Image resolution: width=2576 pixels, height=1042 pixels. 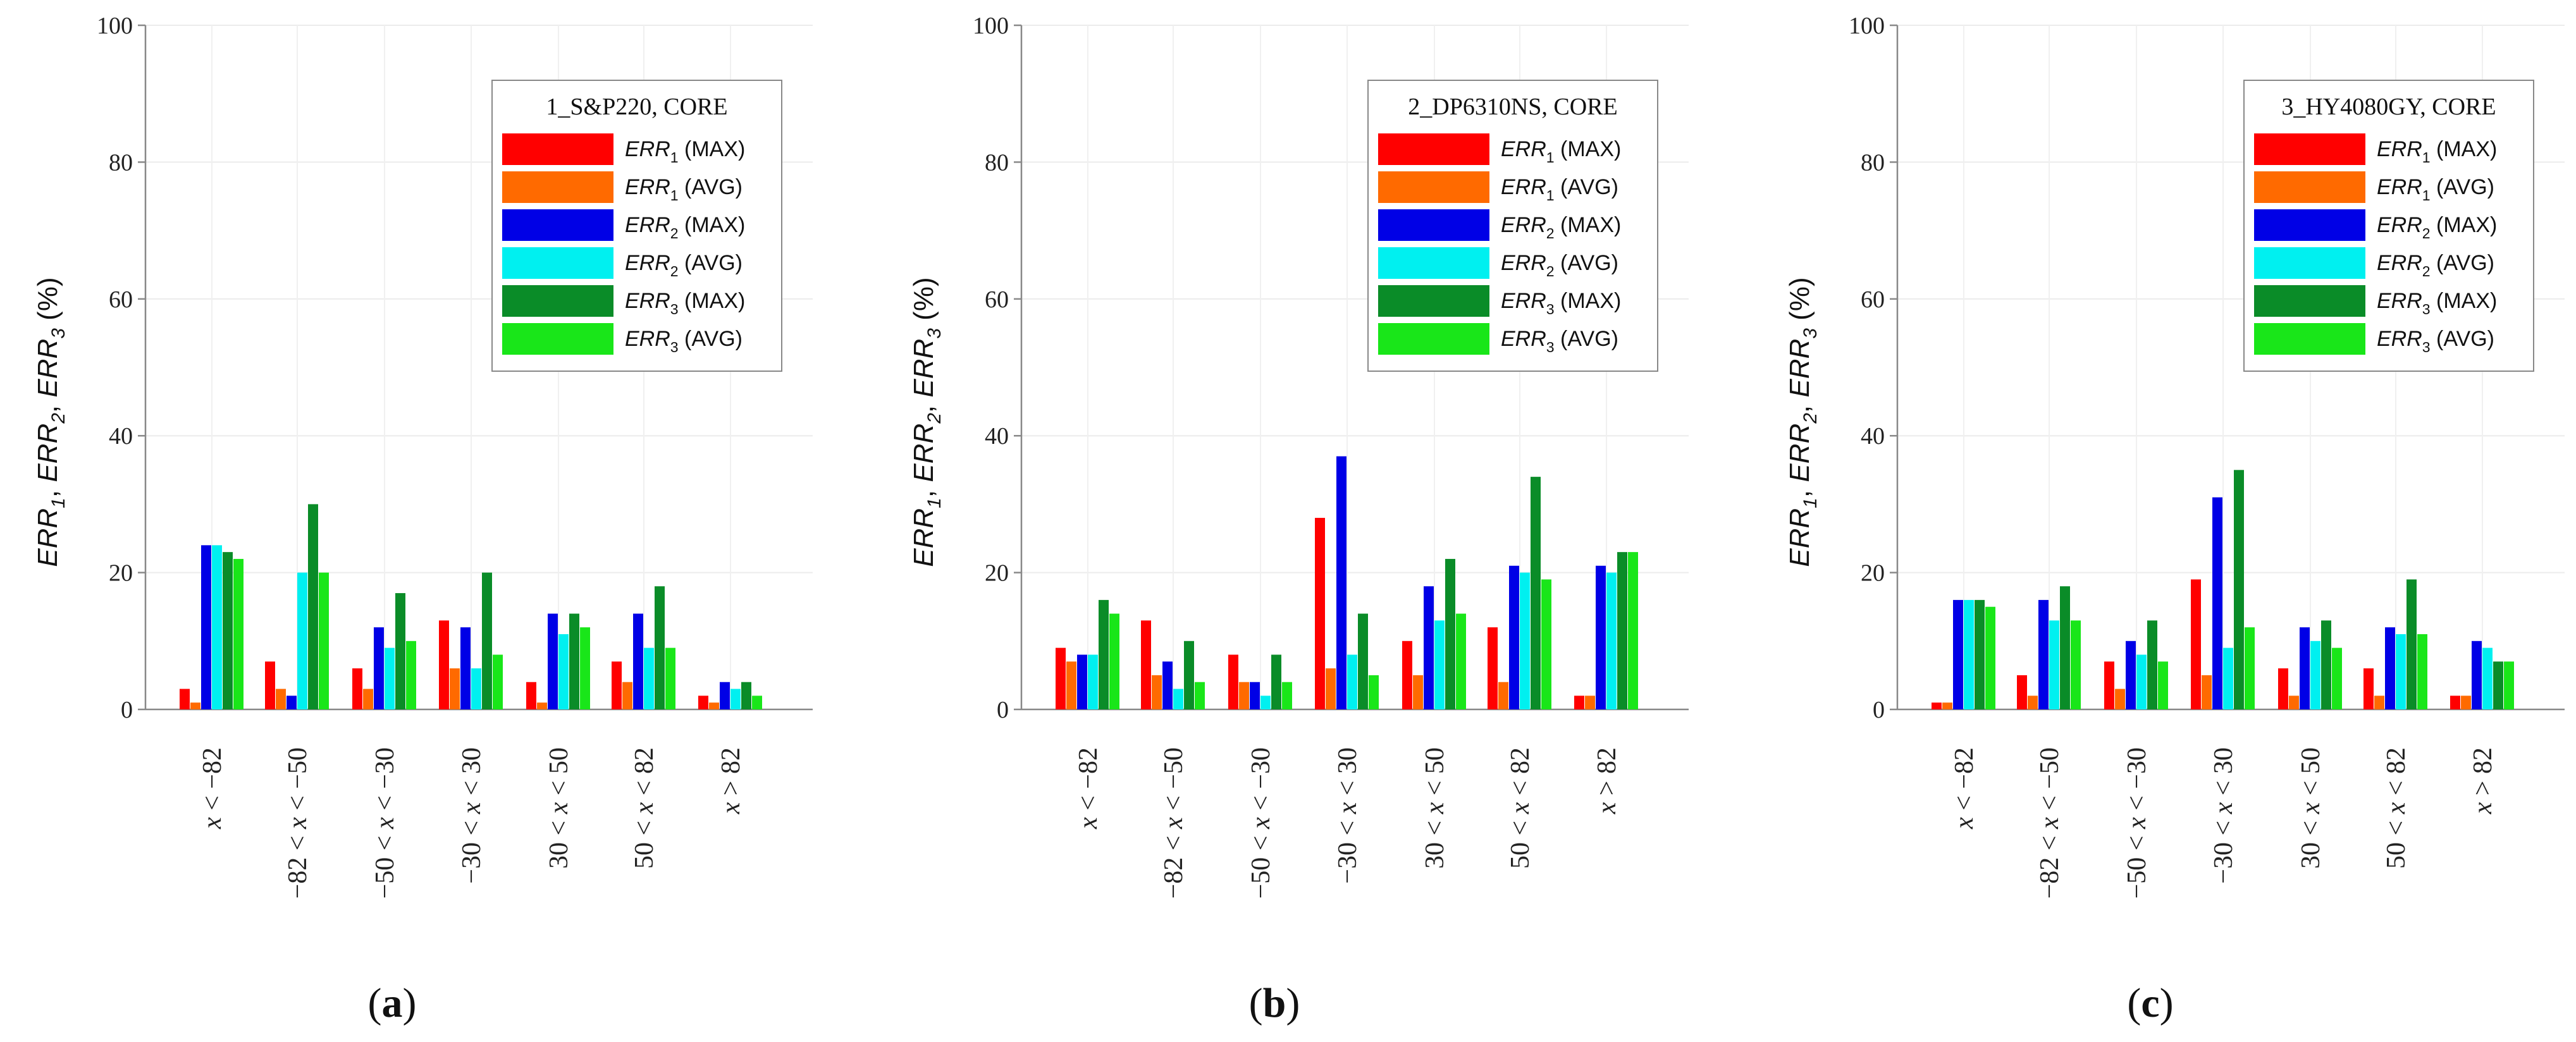 I want to click on y-tick-label: 60, so click(x=1873, y=299).